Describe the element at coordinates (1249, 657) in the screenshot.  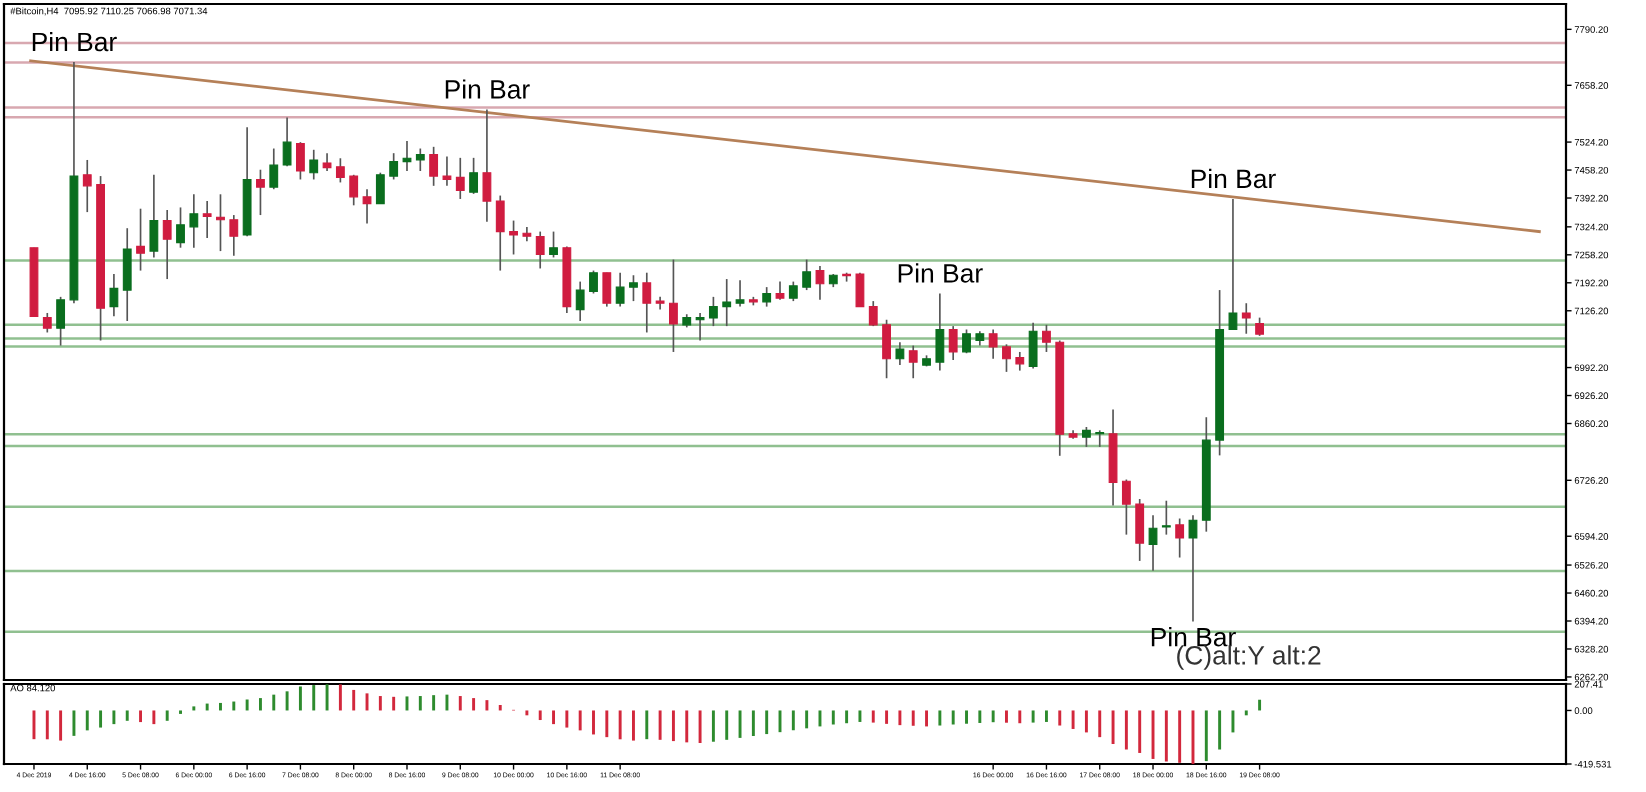
I see `annotation: (C)alt:Y alt:2` at that location.